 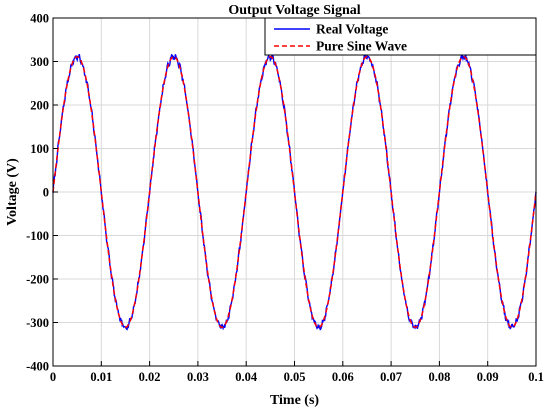 I want to click on y-tick-label: -100, so click(x=37, y=236).